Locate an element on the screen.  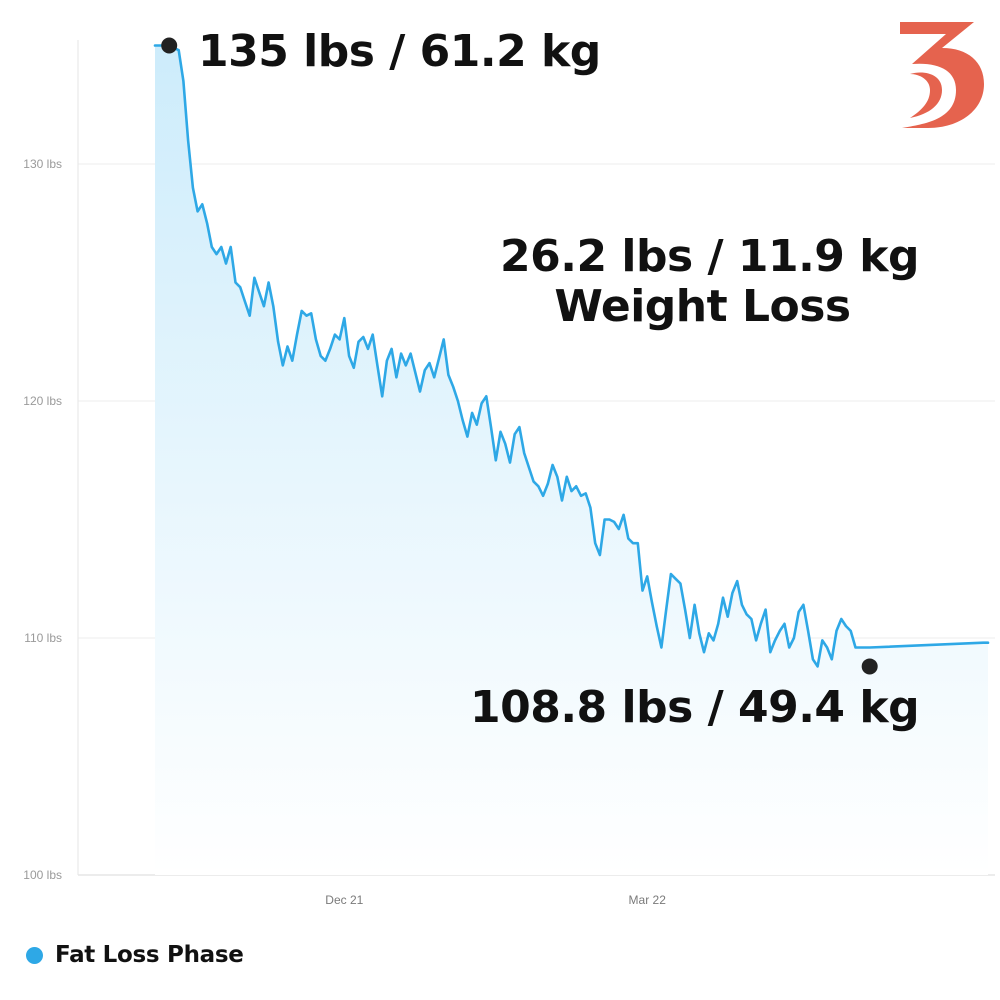
x-tick-label: Mar 22 is located at coordinates (648, 900).